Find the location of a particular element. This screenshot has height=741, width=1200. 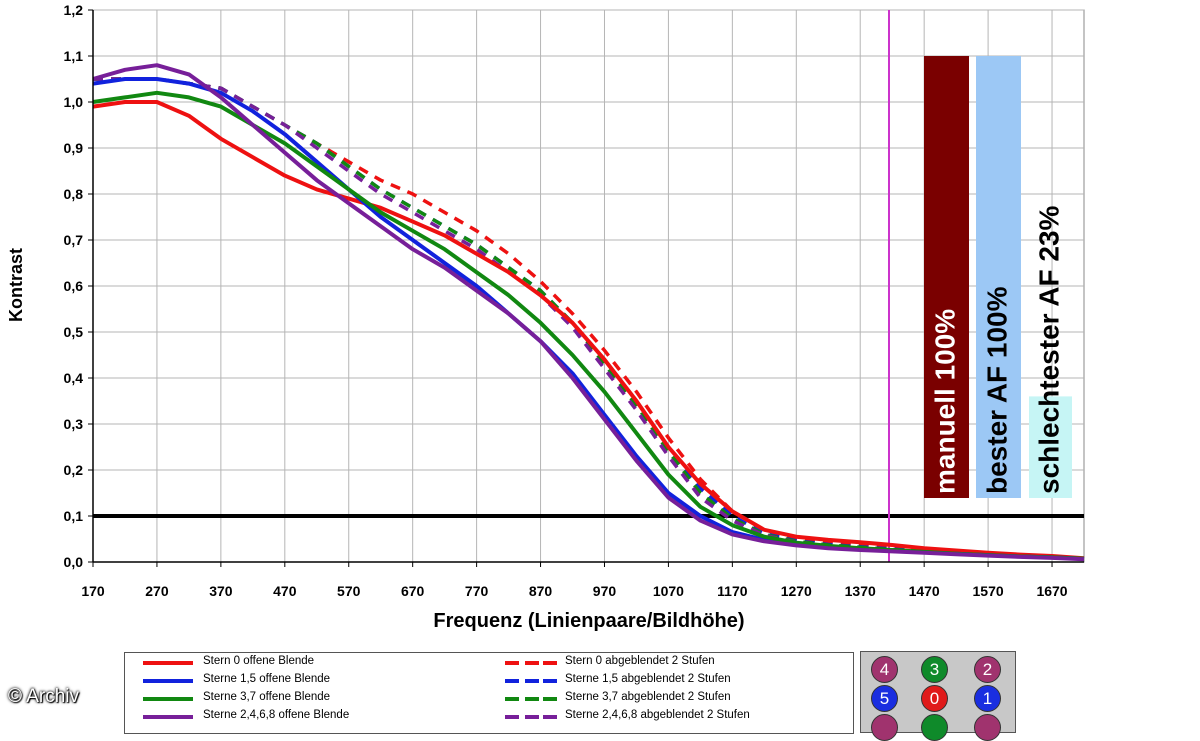

y-tick-label: 0,0 is located at coordinates (74, 562).